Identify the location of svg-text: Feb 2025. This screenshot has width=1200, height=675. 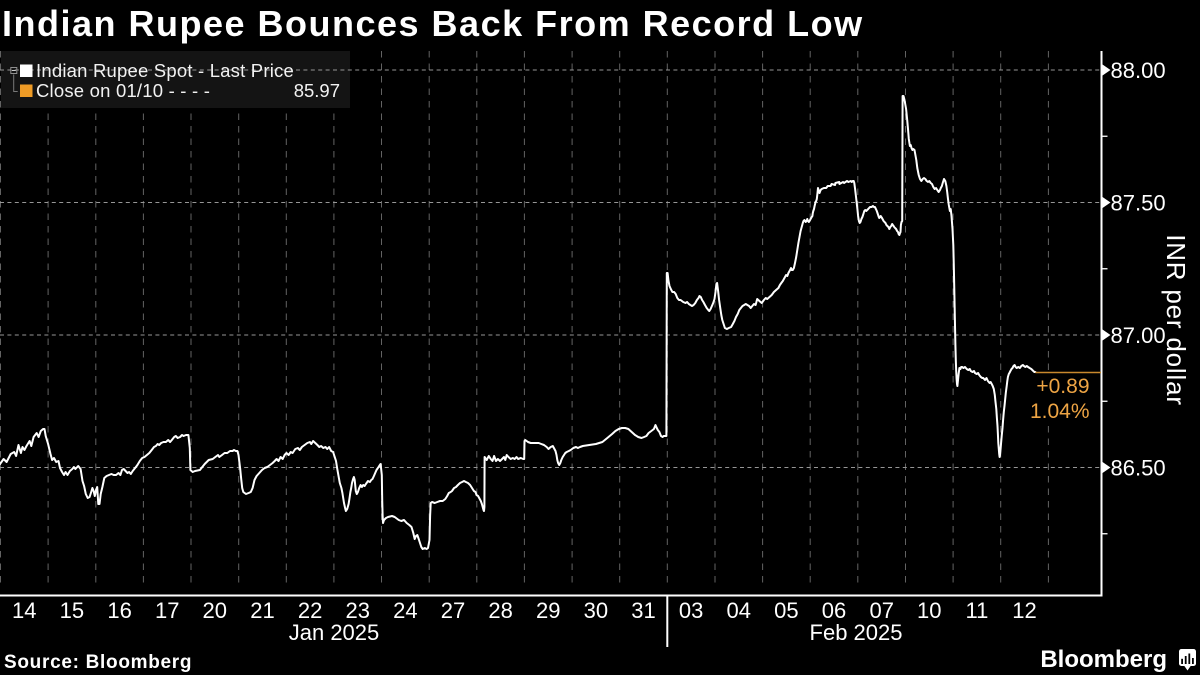
(856, 632).